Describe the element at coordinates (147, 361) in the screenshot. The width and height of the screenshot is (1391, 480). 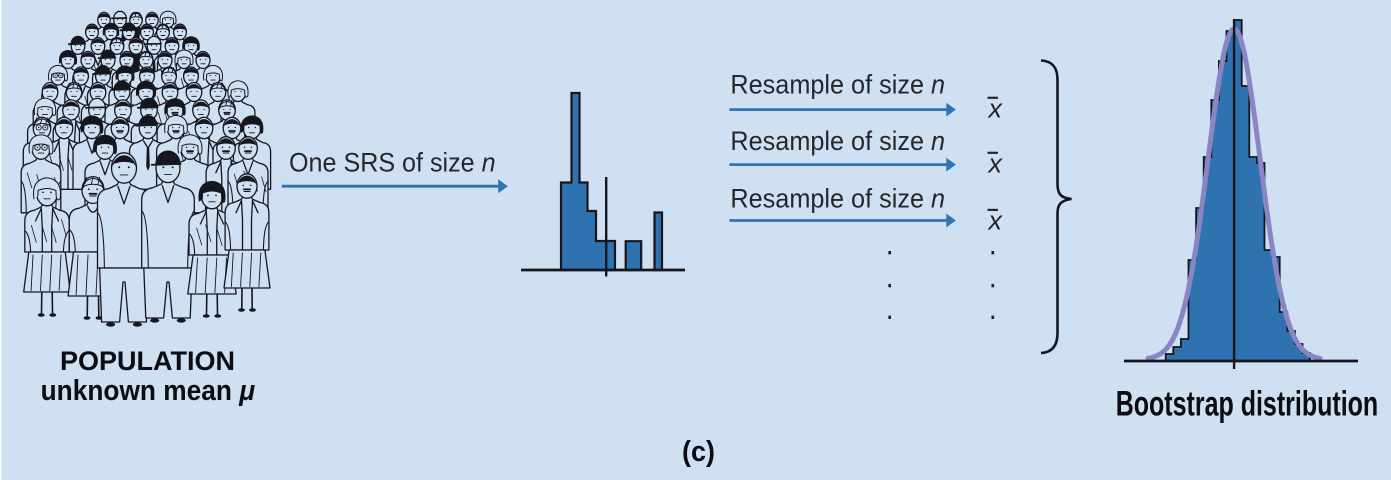
I see `svg-text: POPULATION` at that location.